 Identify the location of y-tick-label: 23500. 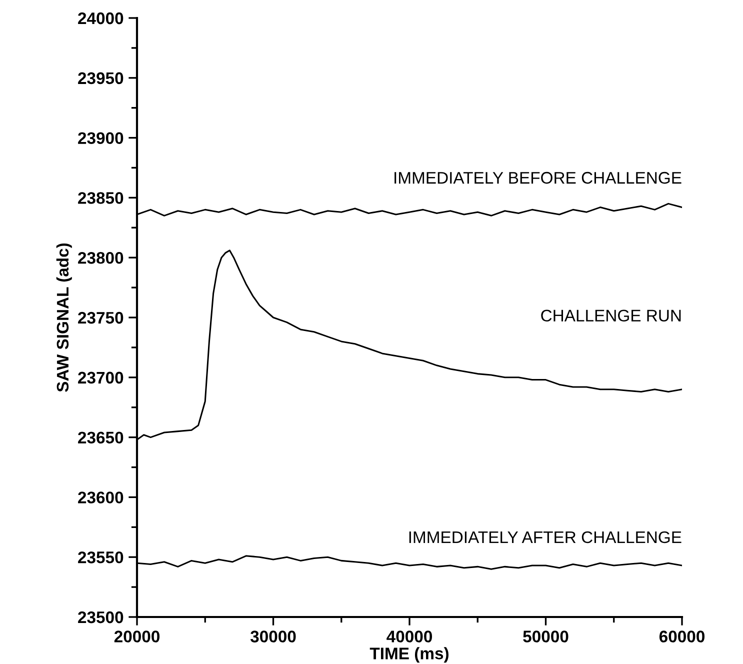
(101, 617).